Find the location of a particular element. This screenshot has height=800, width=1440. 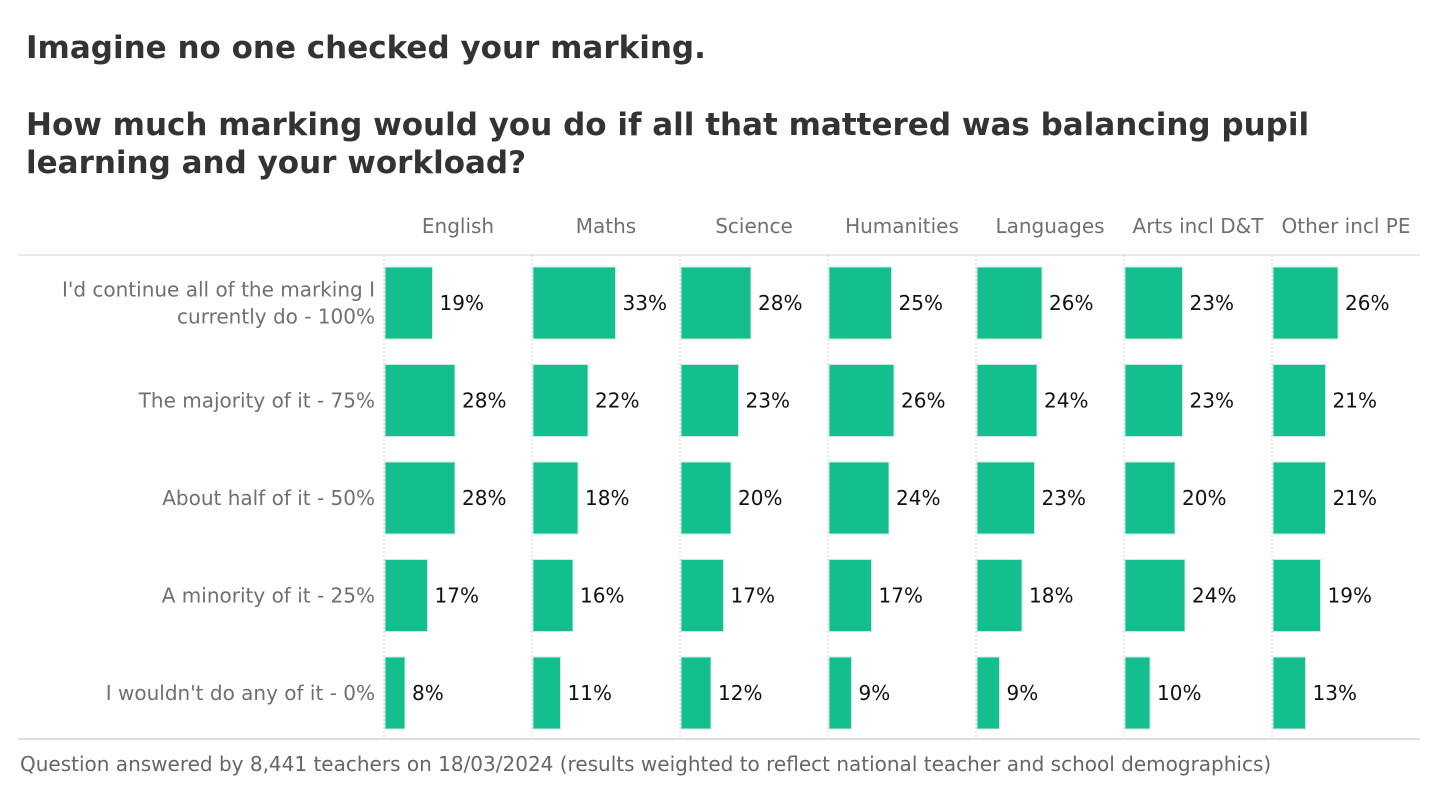

panel-header-arts-incl-dandt: Arts incl D&T is located at coordinates (1199, 226).